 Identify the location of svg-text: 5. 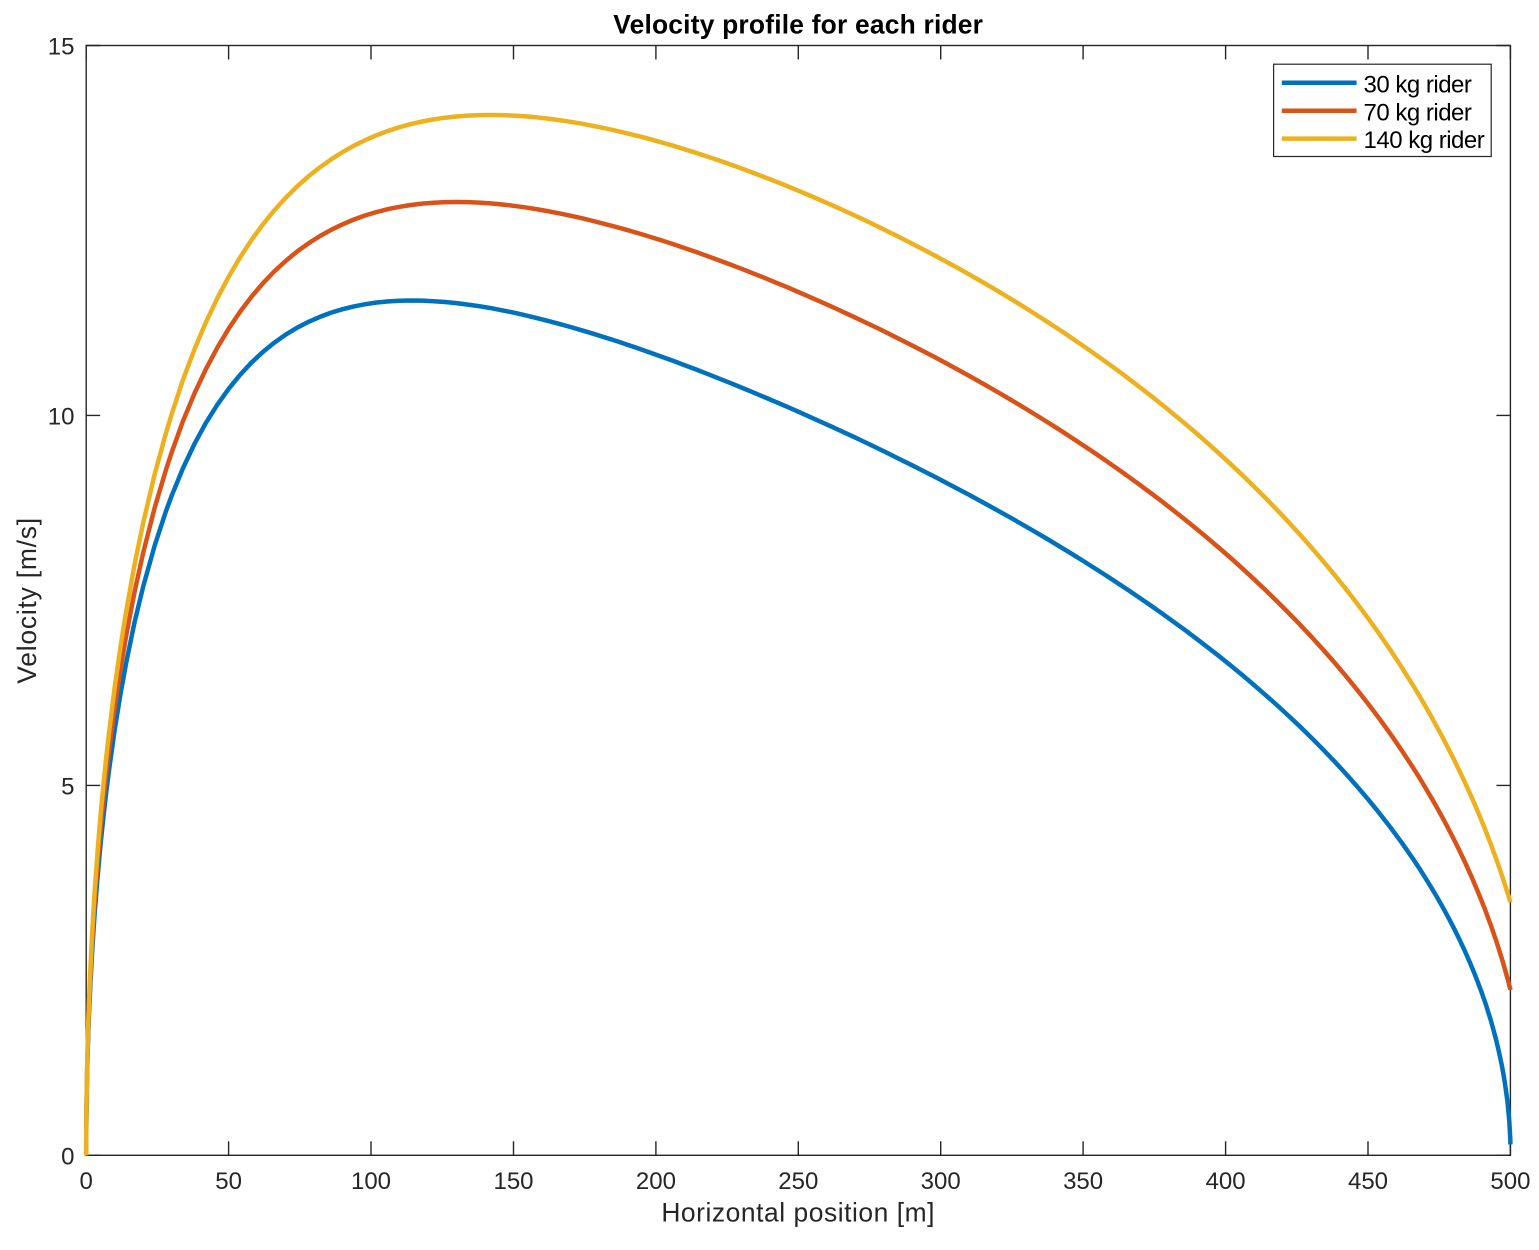
(67, 786).